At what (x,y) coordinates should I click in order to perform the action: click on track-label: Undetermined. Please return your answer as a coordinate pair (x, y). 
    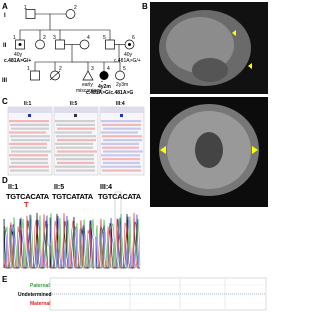
    Looking at the image, I should click on (35, 295).